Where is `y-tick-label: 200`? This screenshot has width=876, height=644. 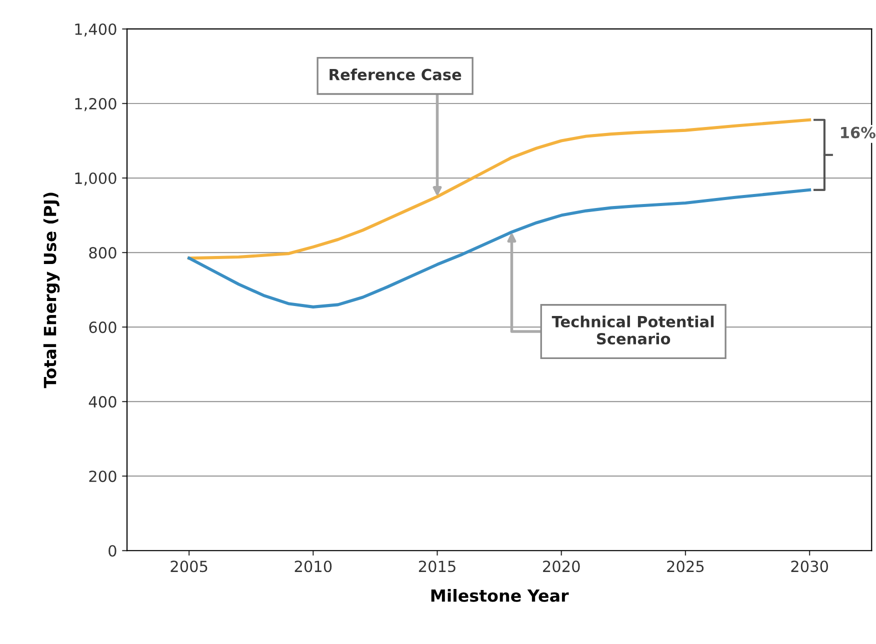
y-tick-label: 200 is located at coordinates (102, 476).